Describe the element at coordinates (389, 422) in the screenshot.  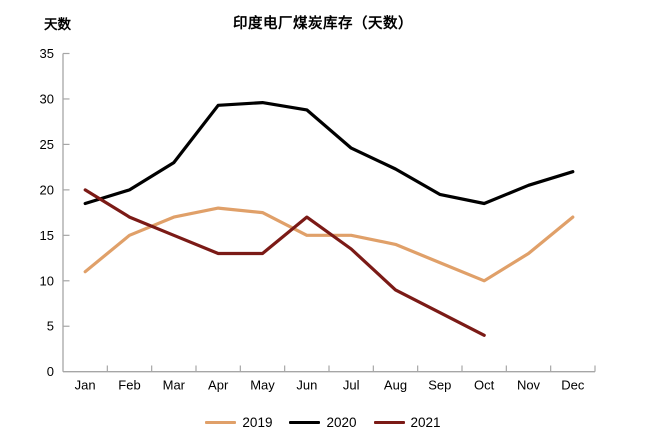
I see `legend-swatch-2021` at that location.